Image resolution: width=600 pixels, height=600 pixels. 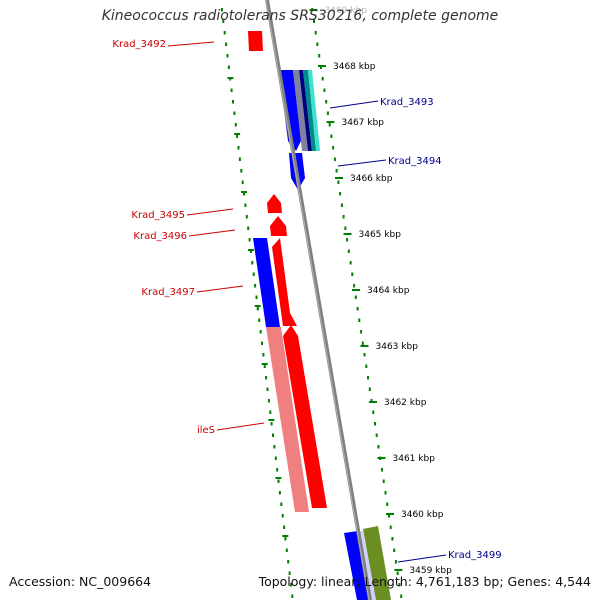 I want to click on gene-krad-3492-block, so click(x=255, y=41).